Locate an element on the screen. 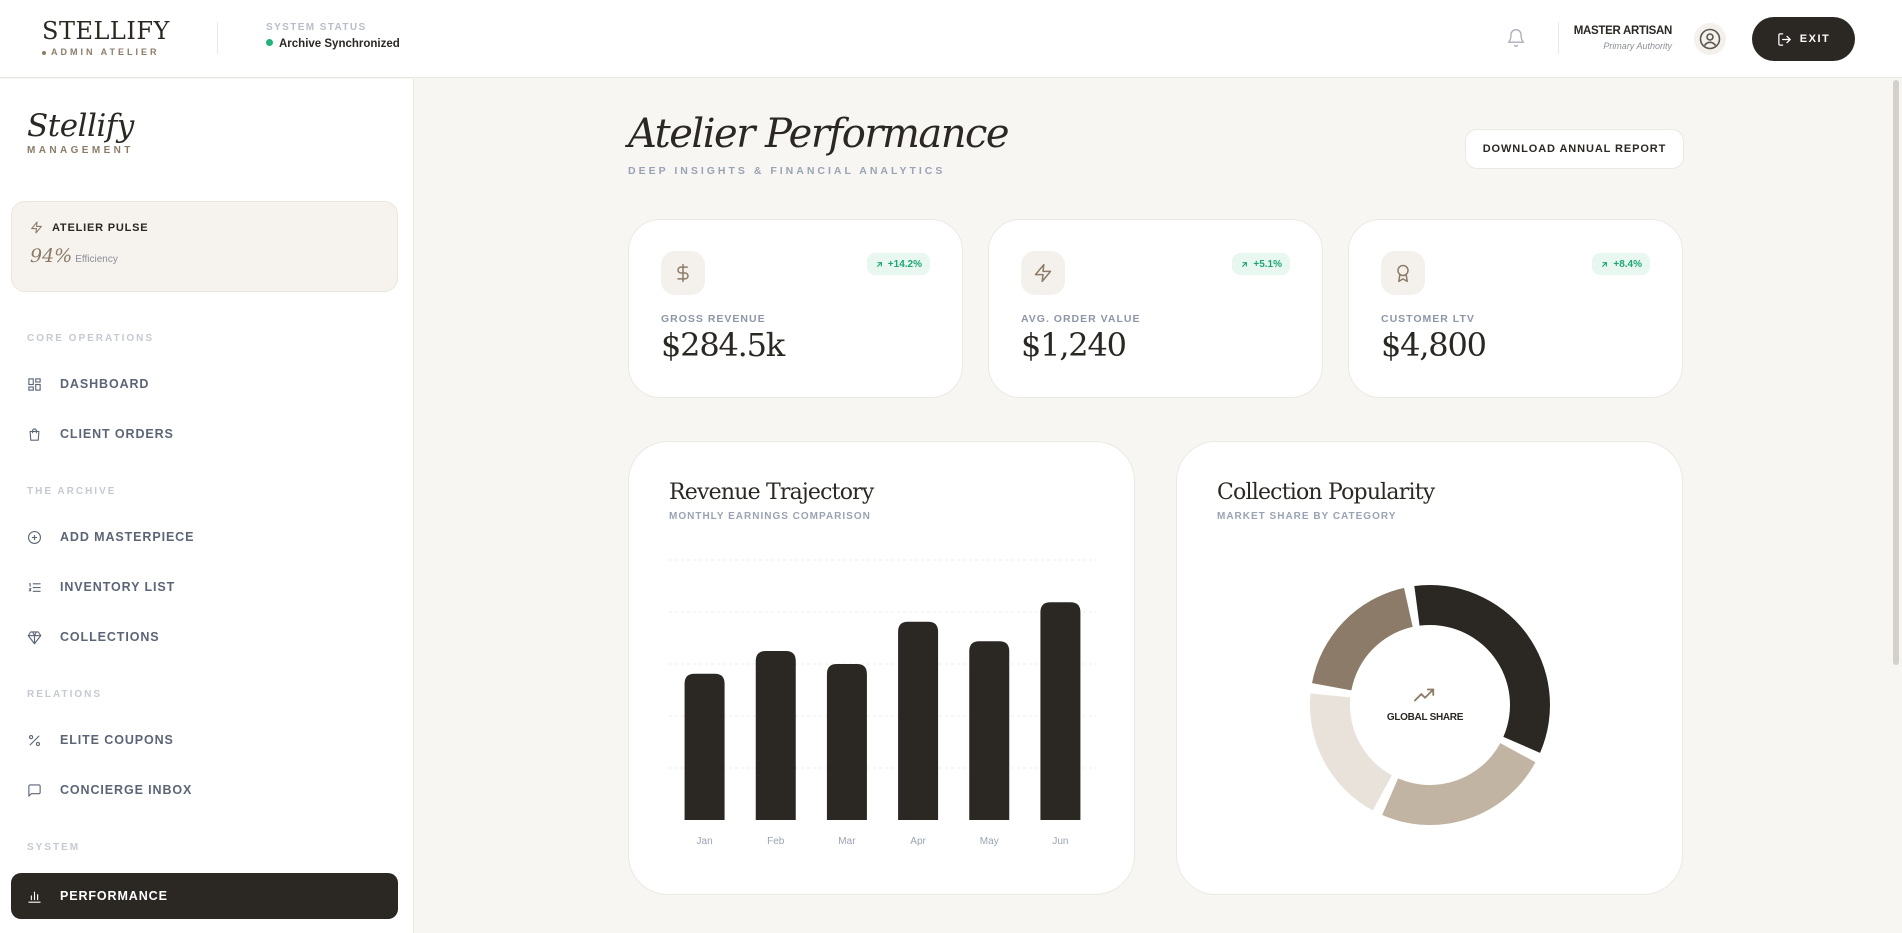  percent-icon is located at coordinates (34, 740).